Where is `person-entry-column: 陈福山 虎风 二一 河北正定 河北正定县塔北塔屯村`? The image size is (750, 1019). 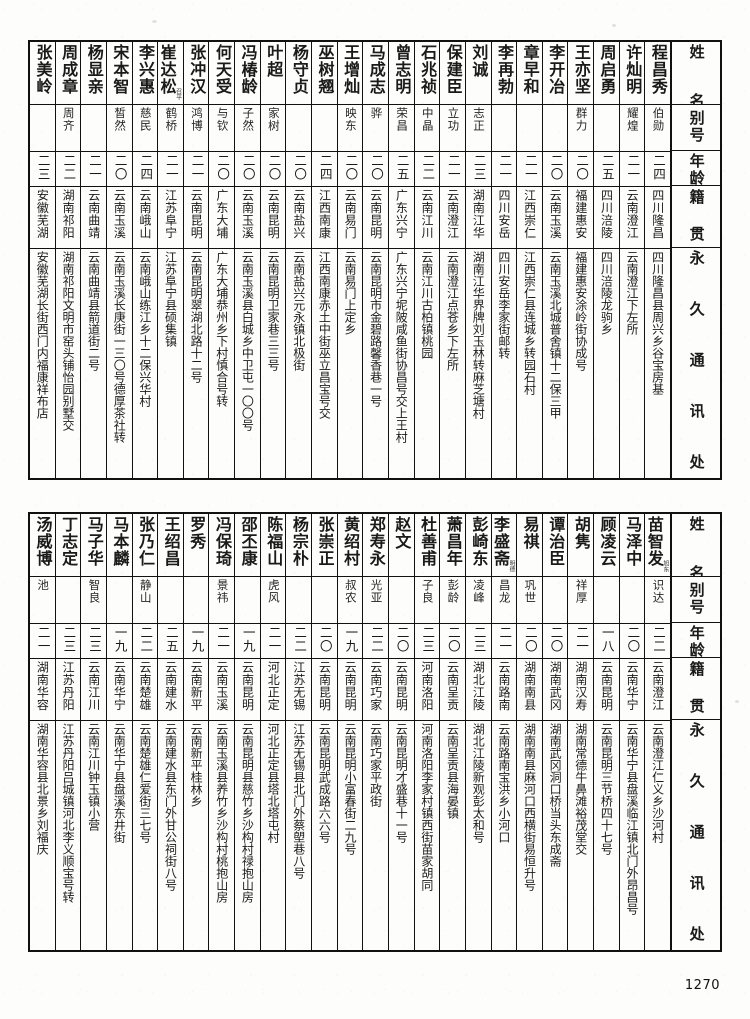
person-entry-column: 陈福山 虎风 二一 河北正定 河北正定县塔北塔屯村 is located at coordinates (272, 732).